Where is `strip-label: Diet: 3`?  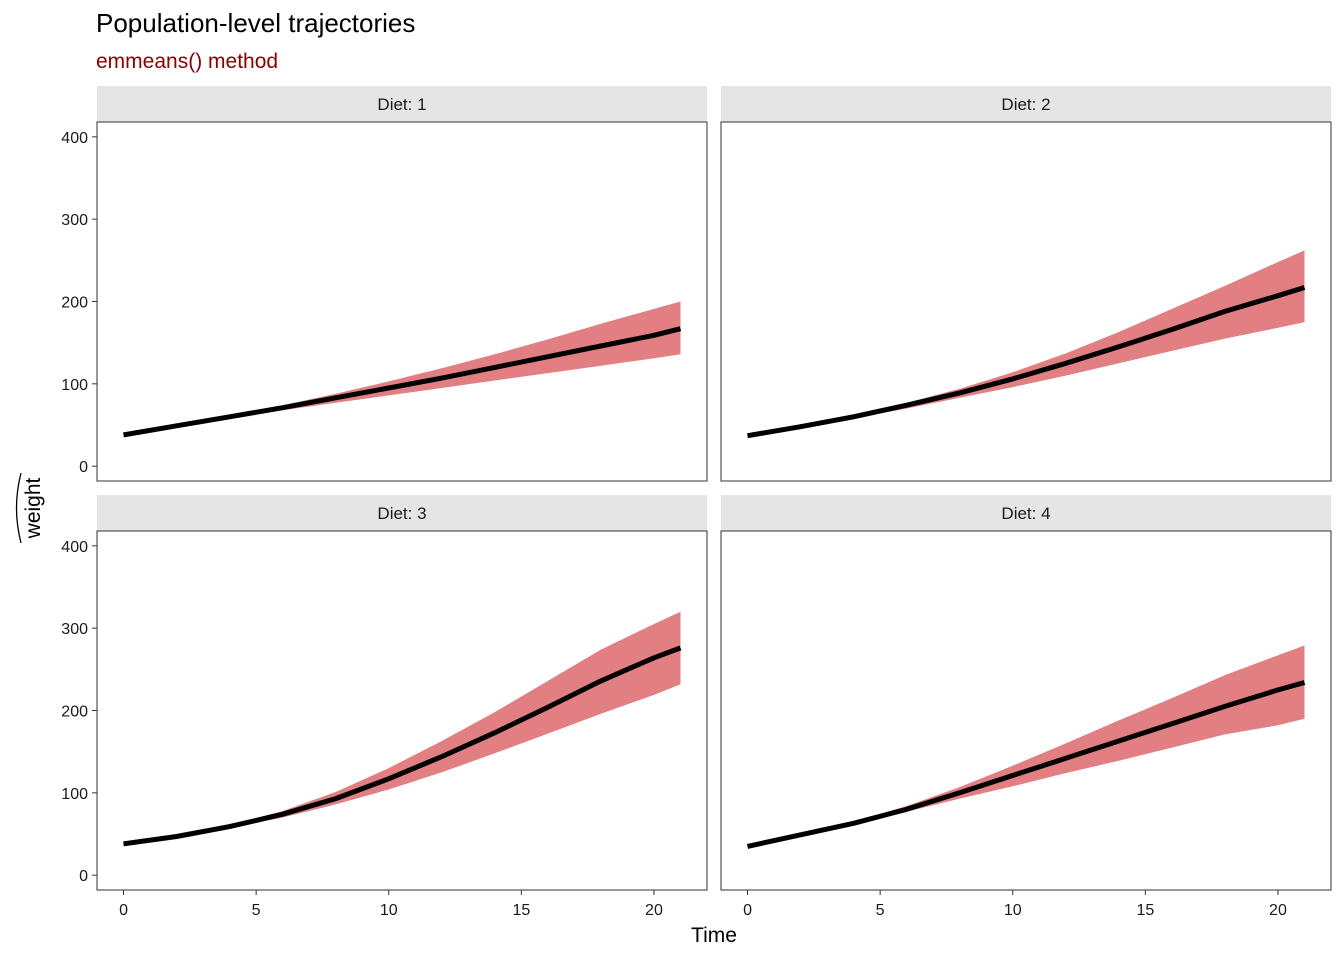 strip-label: Diet: 3 is located at coordinates (401, 513).